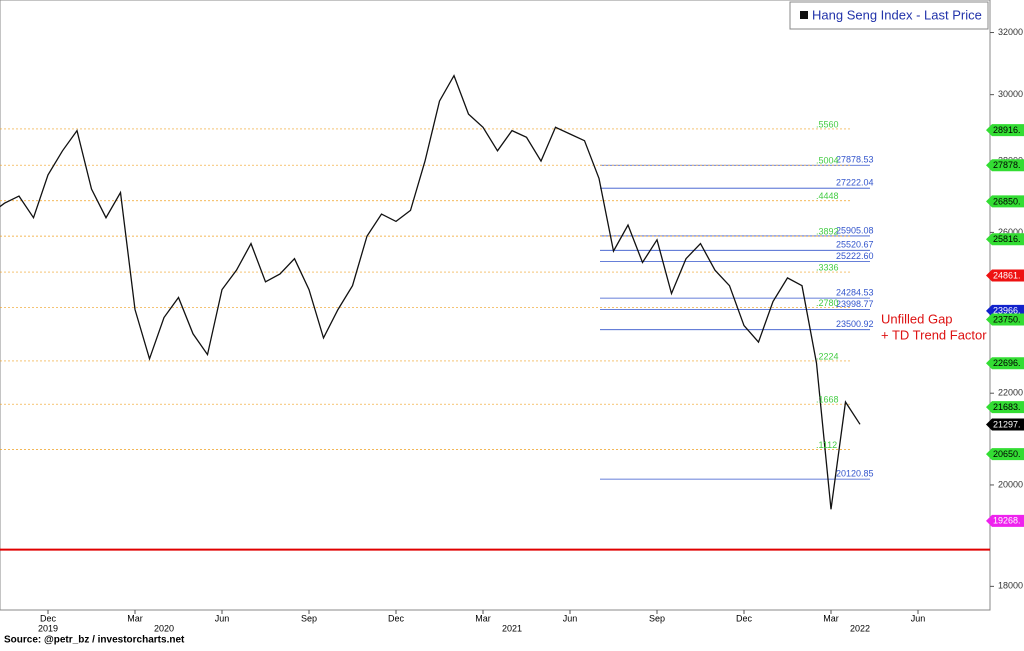 The image size is (1024, 651). What do you see at coordinates (855, 324) in the screenshot?
I see `level-label: 23500.92` at bounding box center [855, 324].